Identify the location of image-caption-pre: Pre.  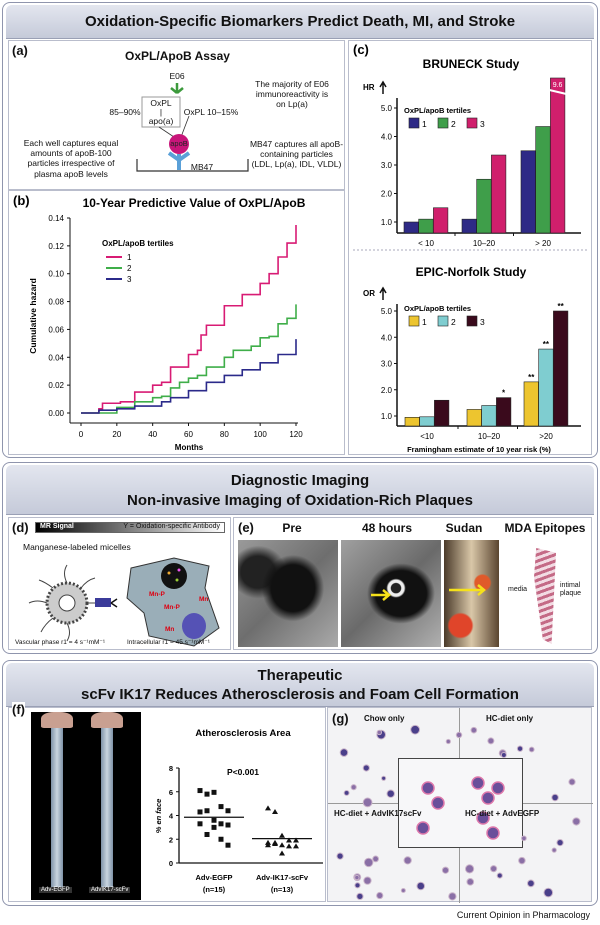
(292, 528).